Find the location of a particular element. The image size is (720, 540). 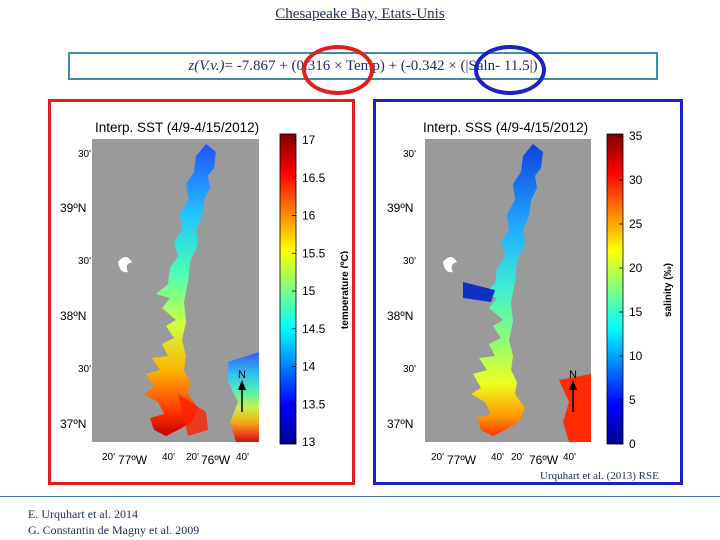

sss-north-label: N is located at coordinates (573, 375).